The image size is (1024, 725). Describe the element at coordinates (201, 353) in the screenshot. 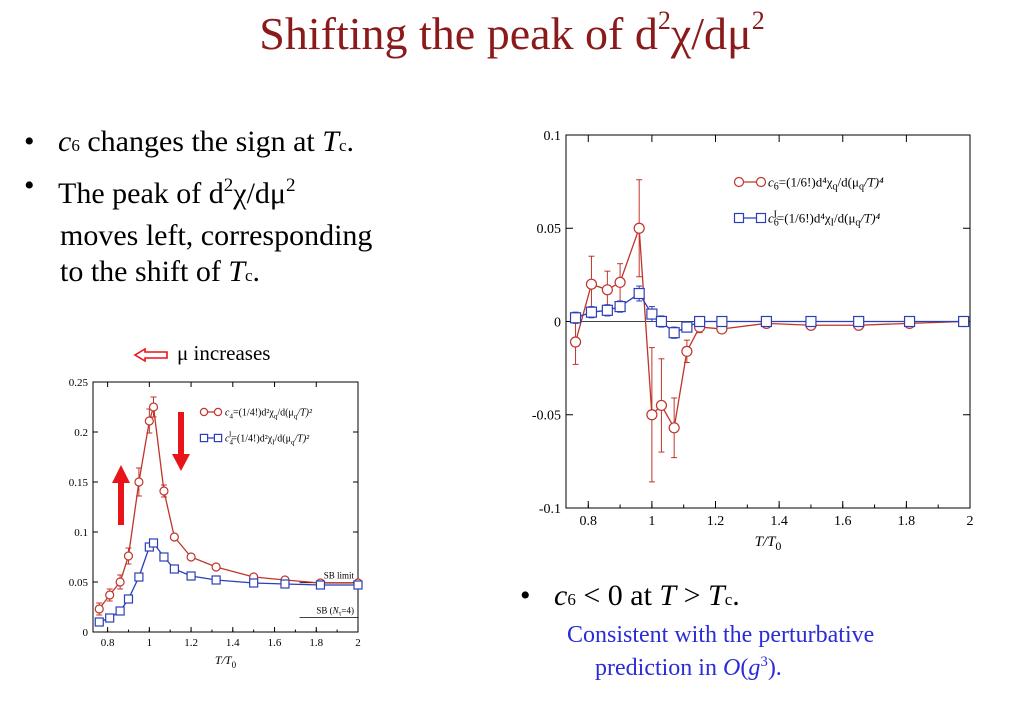

I see `mu-increases-label: μ increases` at that location.